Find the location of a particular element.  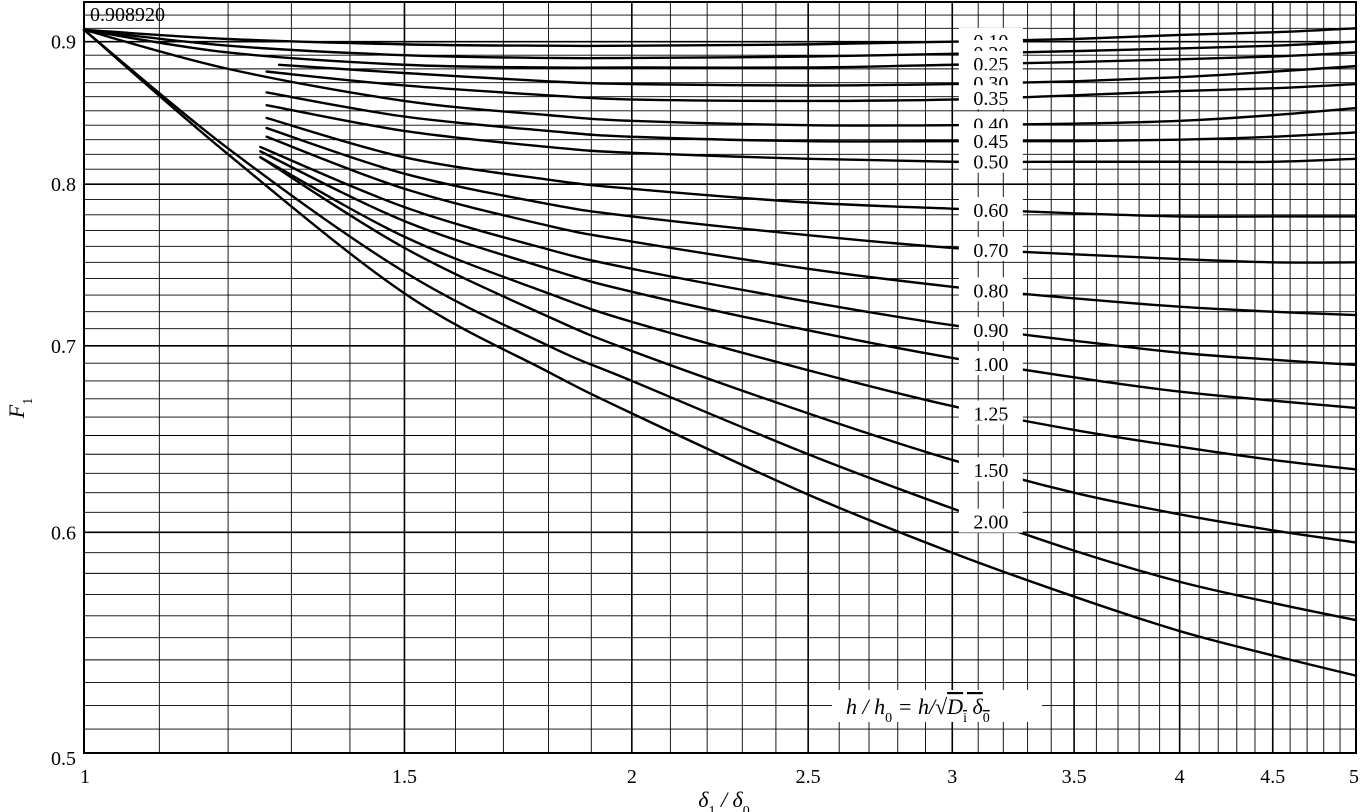

y-tick-label: 0.6 is located at coordinates (63, 533).